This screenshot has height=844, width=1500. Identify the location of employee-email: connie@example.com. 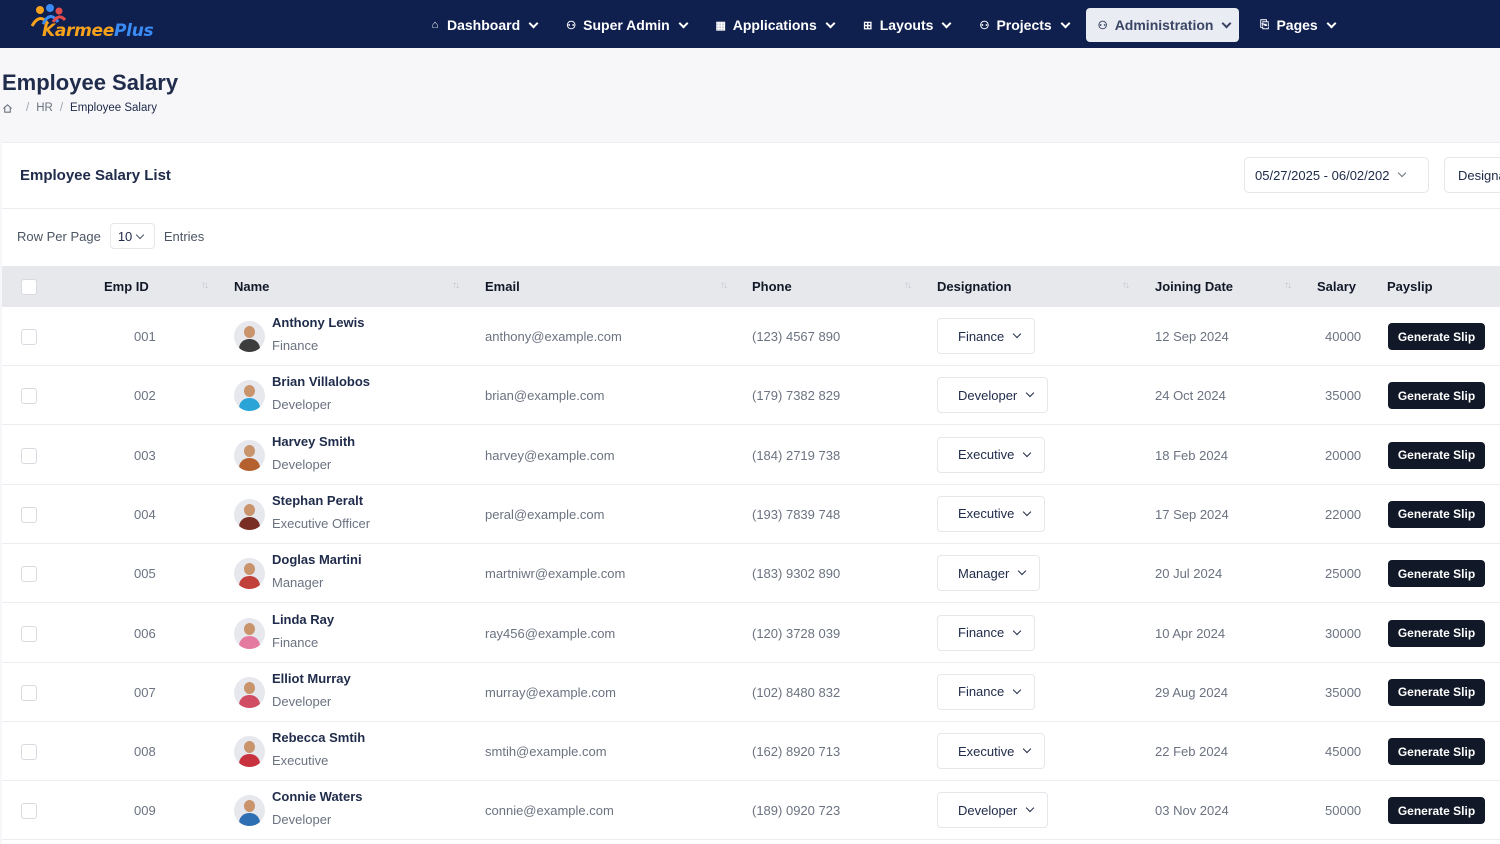
(549, 811).